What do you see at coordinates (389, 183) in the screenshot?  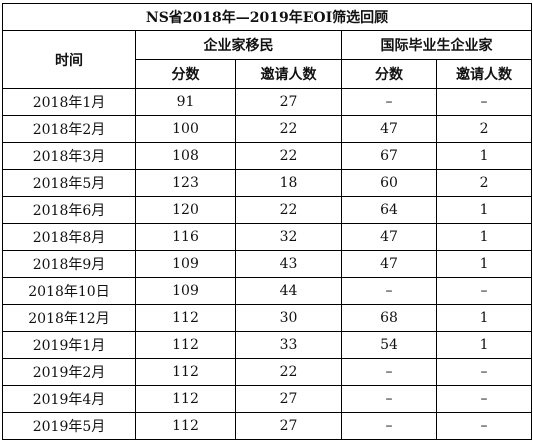 I see `graduate-score-cell: 60` at bounding box center [389, 183].